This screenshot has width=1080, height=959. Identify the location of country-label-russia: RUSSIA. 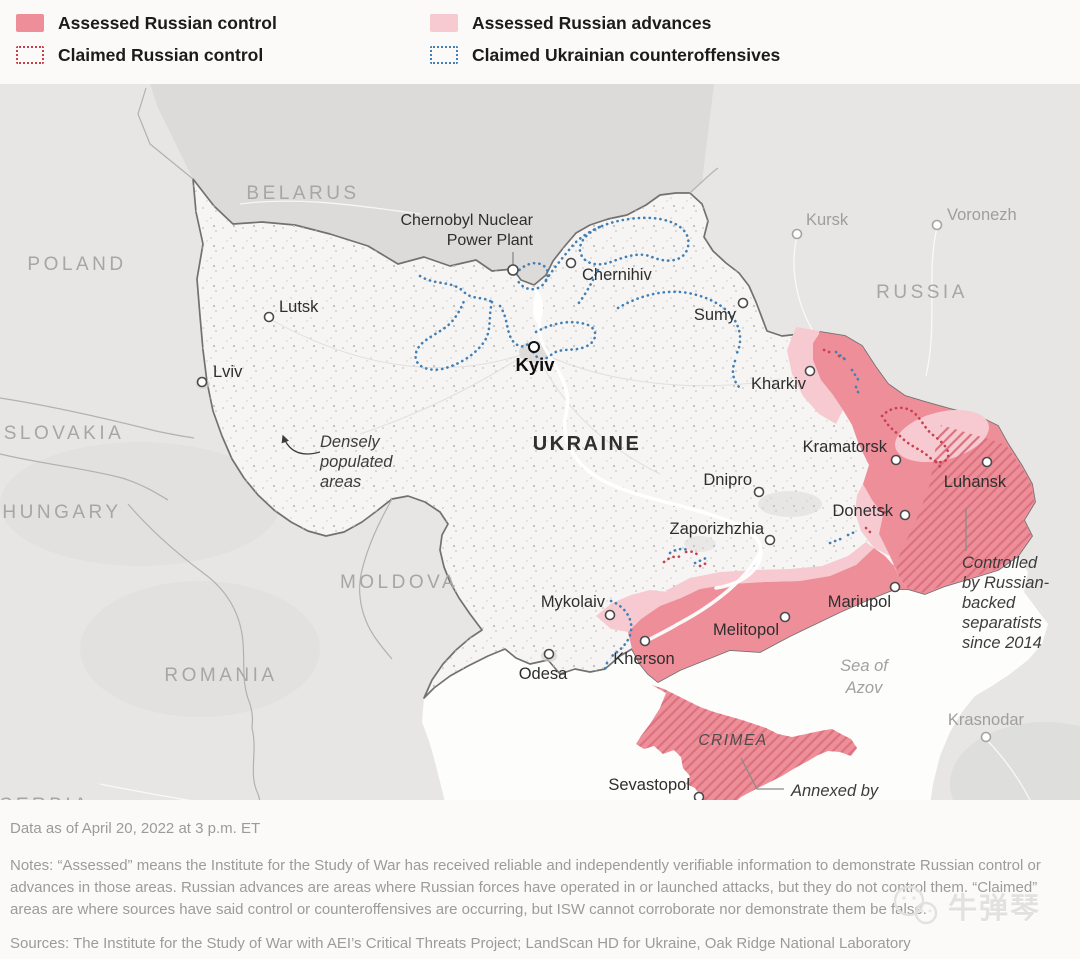
(922, 292).